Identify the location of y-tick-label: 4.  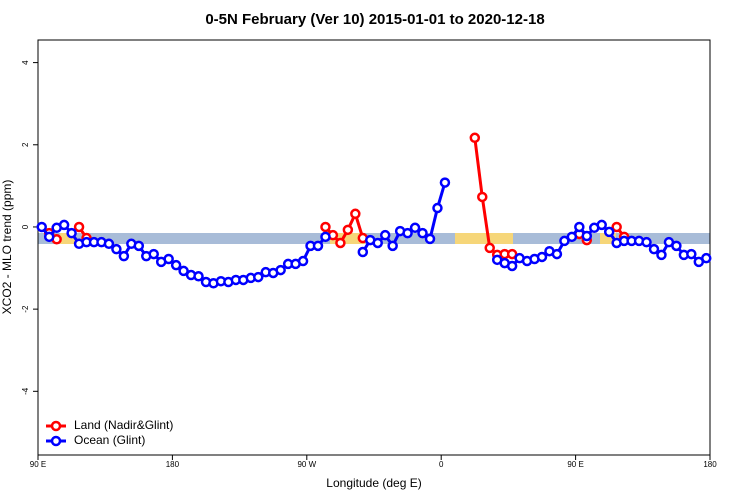
(25, 62).